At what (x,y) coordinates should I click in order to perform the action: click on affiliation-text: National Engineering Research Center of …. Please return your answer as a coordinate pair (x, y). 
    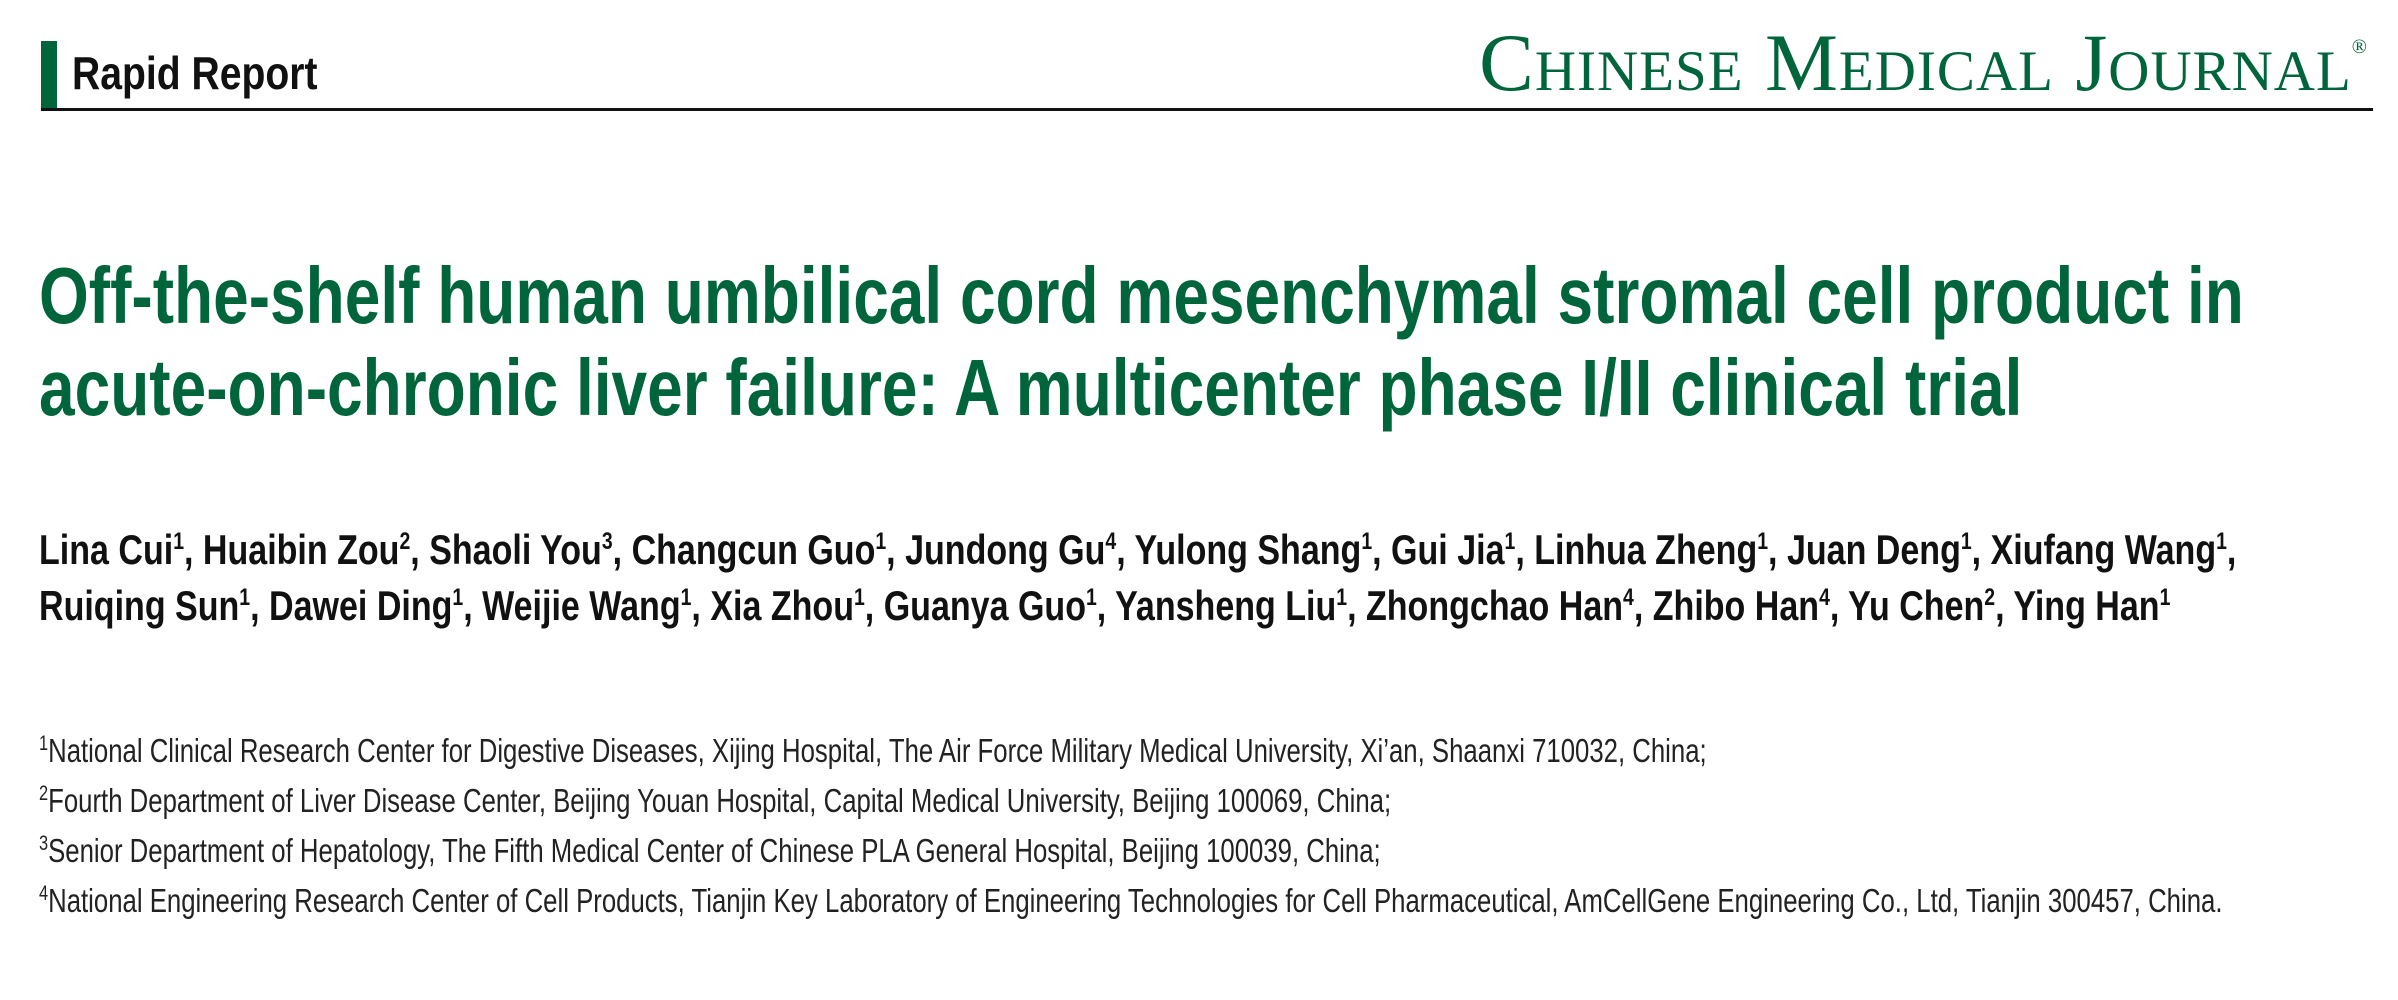
    Looking at the image, I should click on (1135, 900).